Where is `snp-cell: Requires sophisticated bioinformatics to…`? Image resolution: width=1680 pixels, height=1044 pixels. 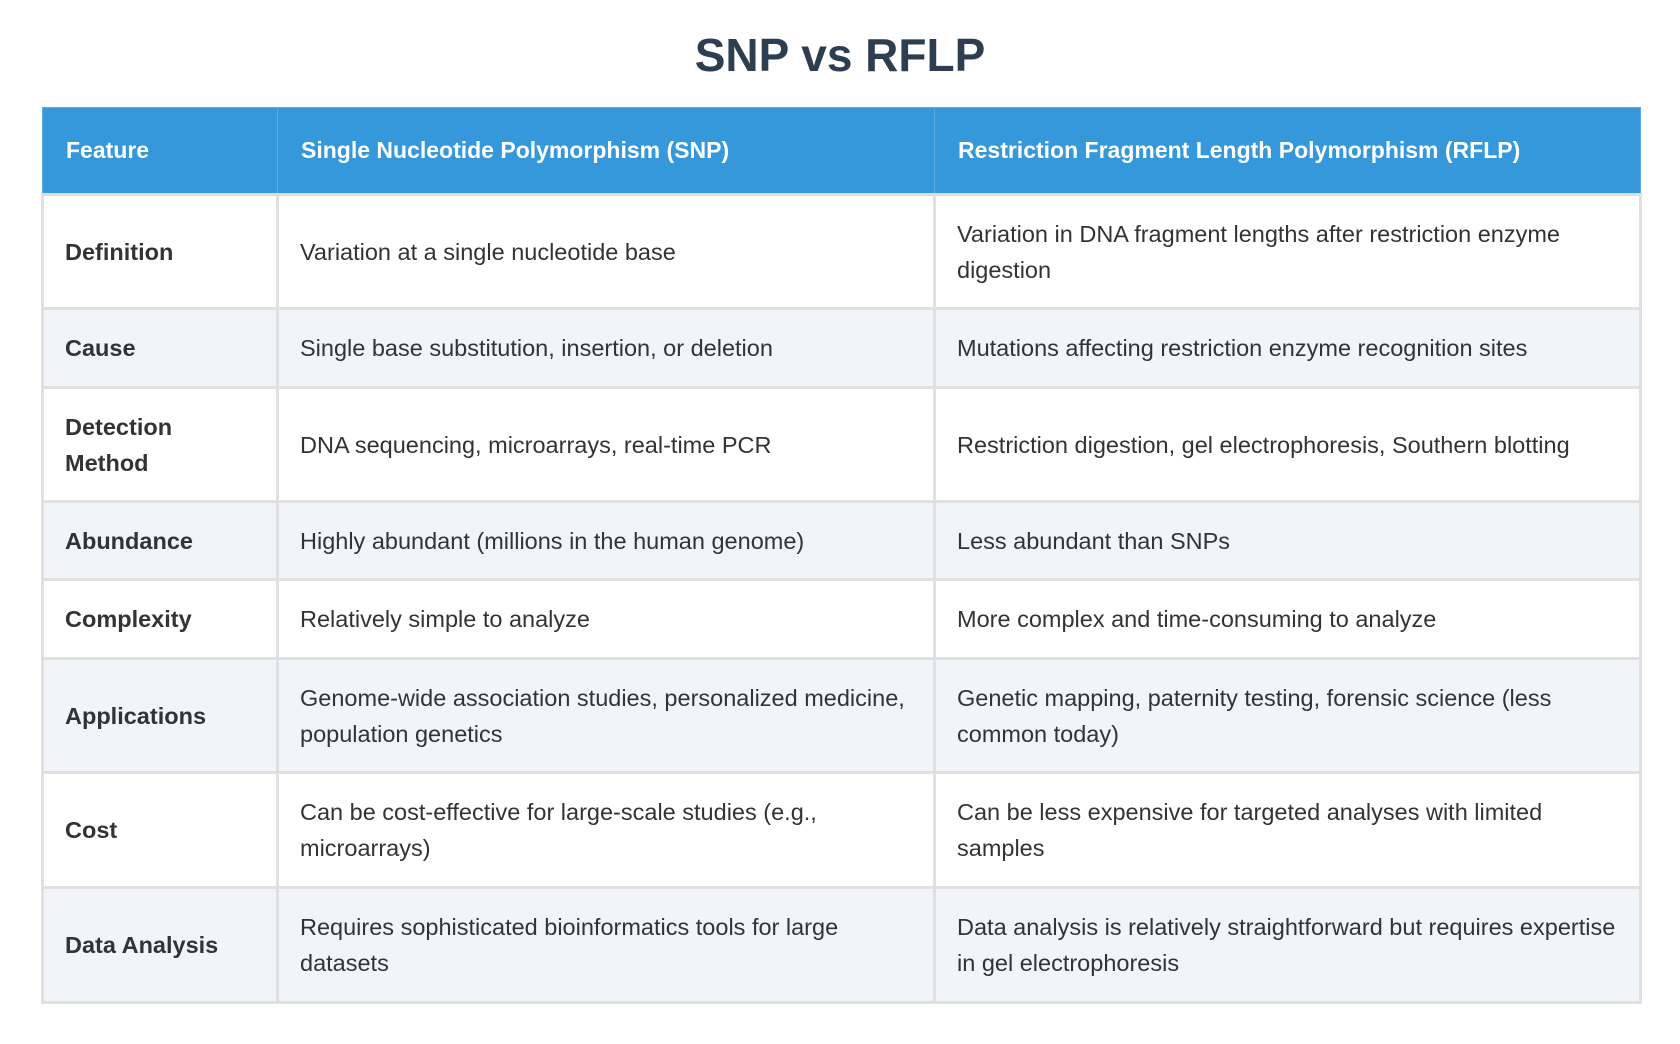 snp-cell: Requires sophisticated bioinformatics to… is located at coordinates (606, 945).